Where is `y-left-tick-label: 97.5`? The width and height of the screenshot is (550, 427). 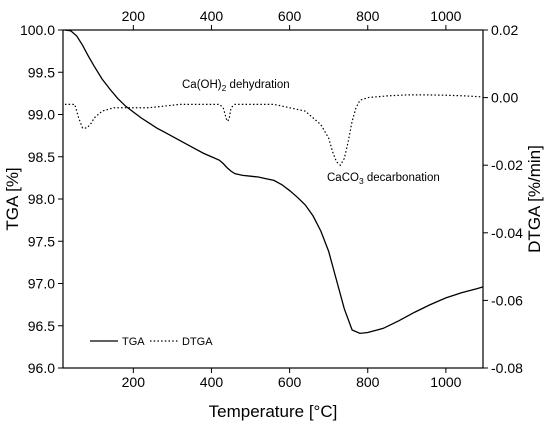 y-left-tick-label: 97.5 is located at coordinates (41, 241).